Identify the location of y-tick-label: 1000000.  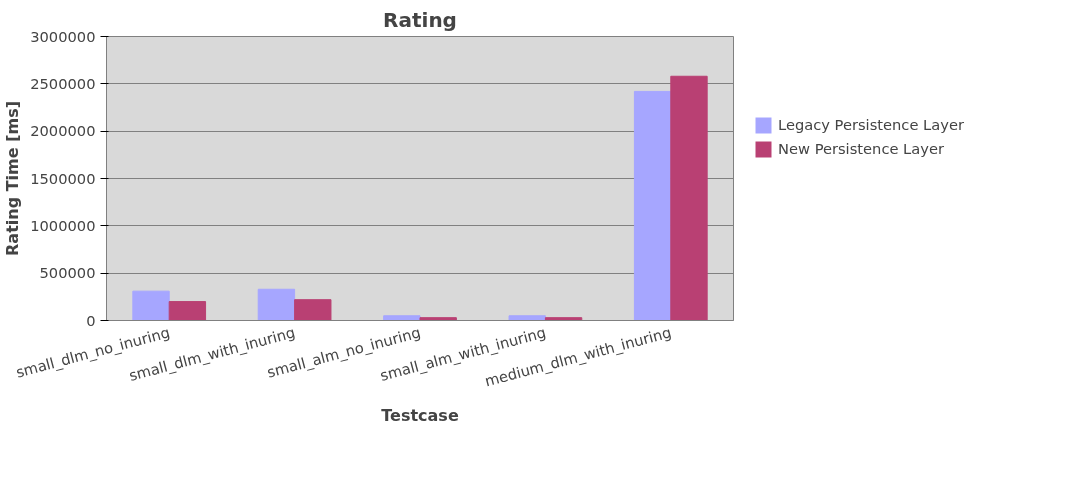
(63, 225).